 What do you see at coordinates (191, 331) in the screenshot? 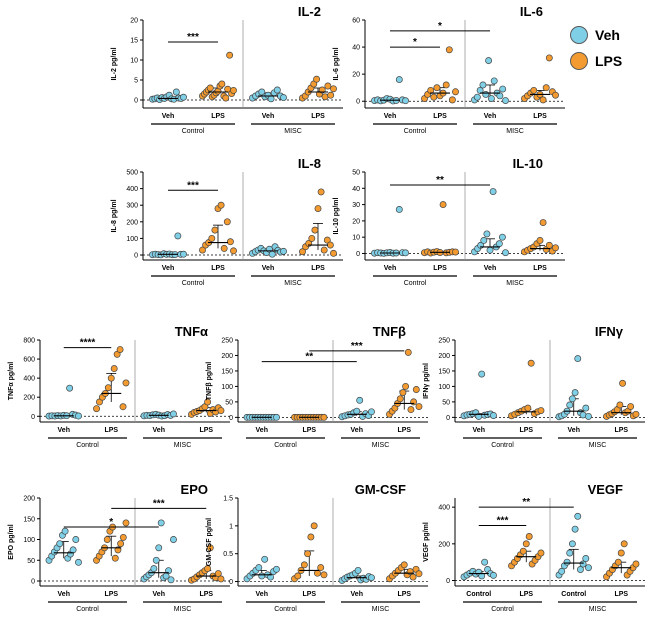
I see `chart-title-tnf: TNFα` at bounding box center [191, 331].